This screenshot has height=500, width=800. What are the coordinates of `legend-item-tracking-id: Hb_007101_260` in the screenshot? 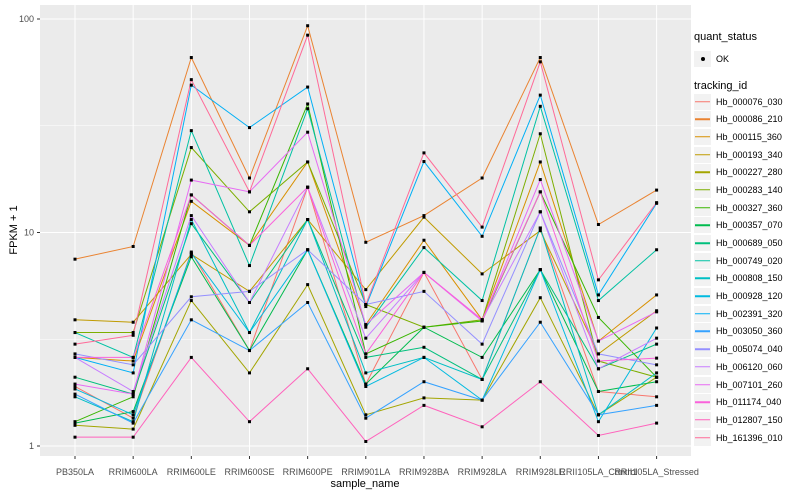 It's located at (738, 385).